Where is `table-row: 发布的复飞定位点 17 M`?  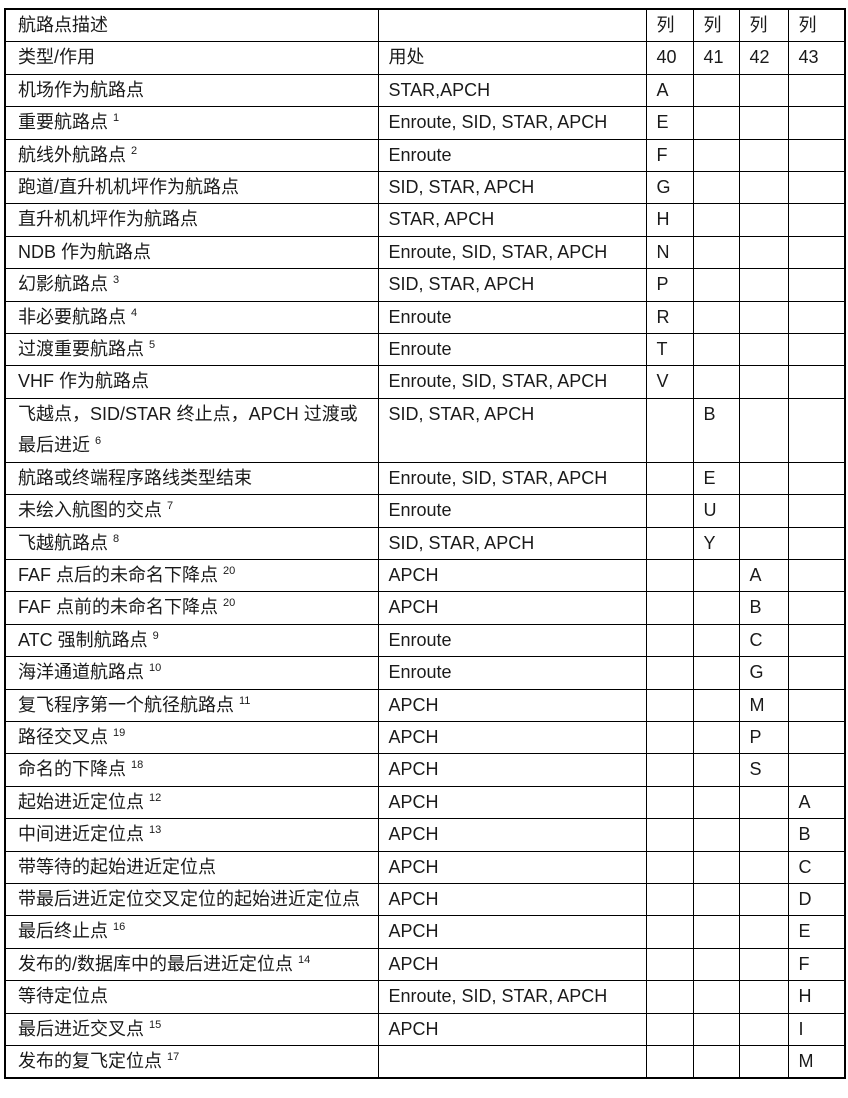 table-row: 发布的复飞定位点 17 M is located at coordinates (425, 1062).